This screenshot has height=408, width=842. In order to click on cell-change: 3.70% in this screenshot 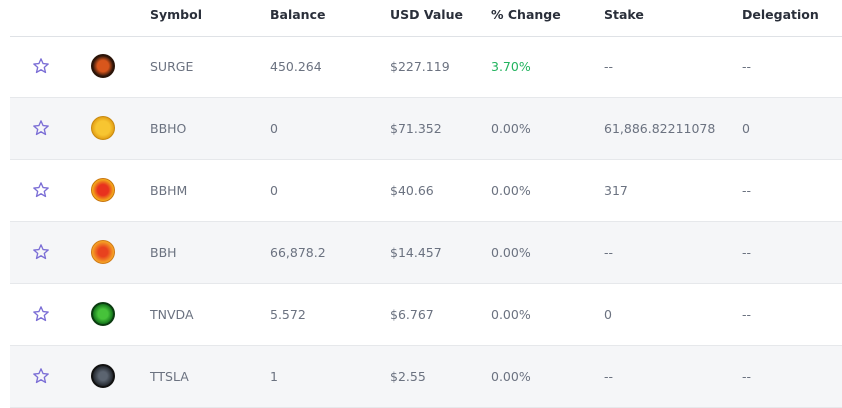, I will do `click(511, 66)`.